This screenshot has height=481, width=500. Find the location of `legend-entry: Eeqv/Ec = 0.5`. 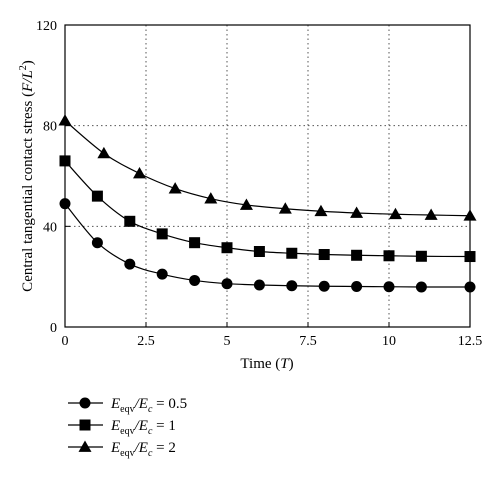

legend-entry: Eeqv/Ec = 0.5 is located at coordinates (127, 405).